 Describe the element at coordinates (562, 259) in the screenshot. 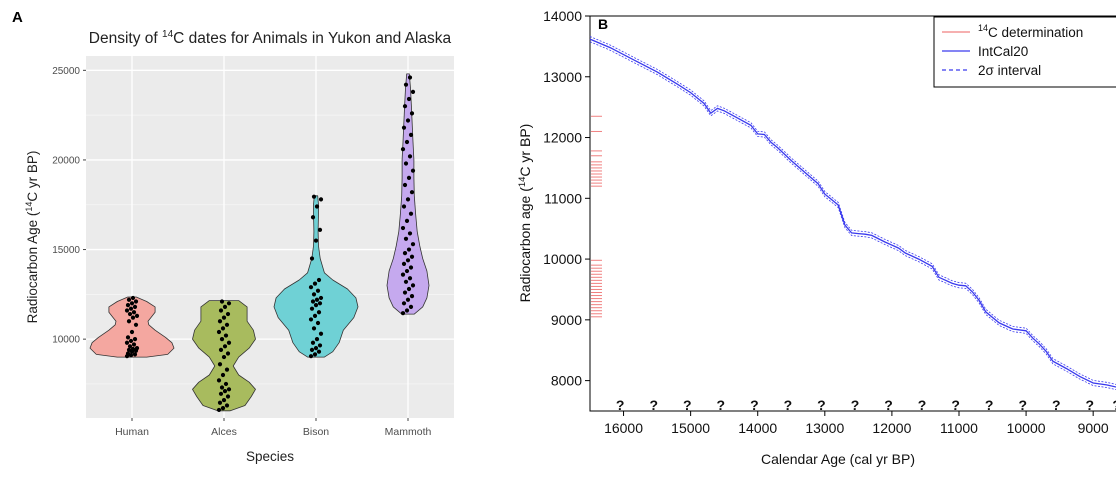

I see `y-tick-label: 10000` at that location.